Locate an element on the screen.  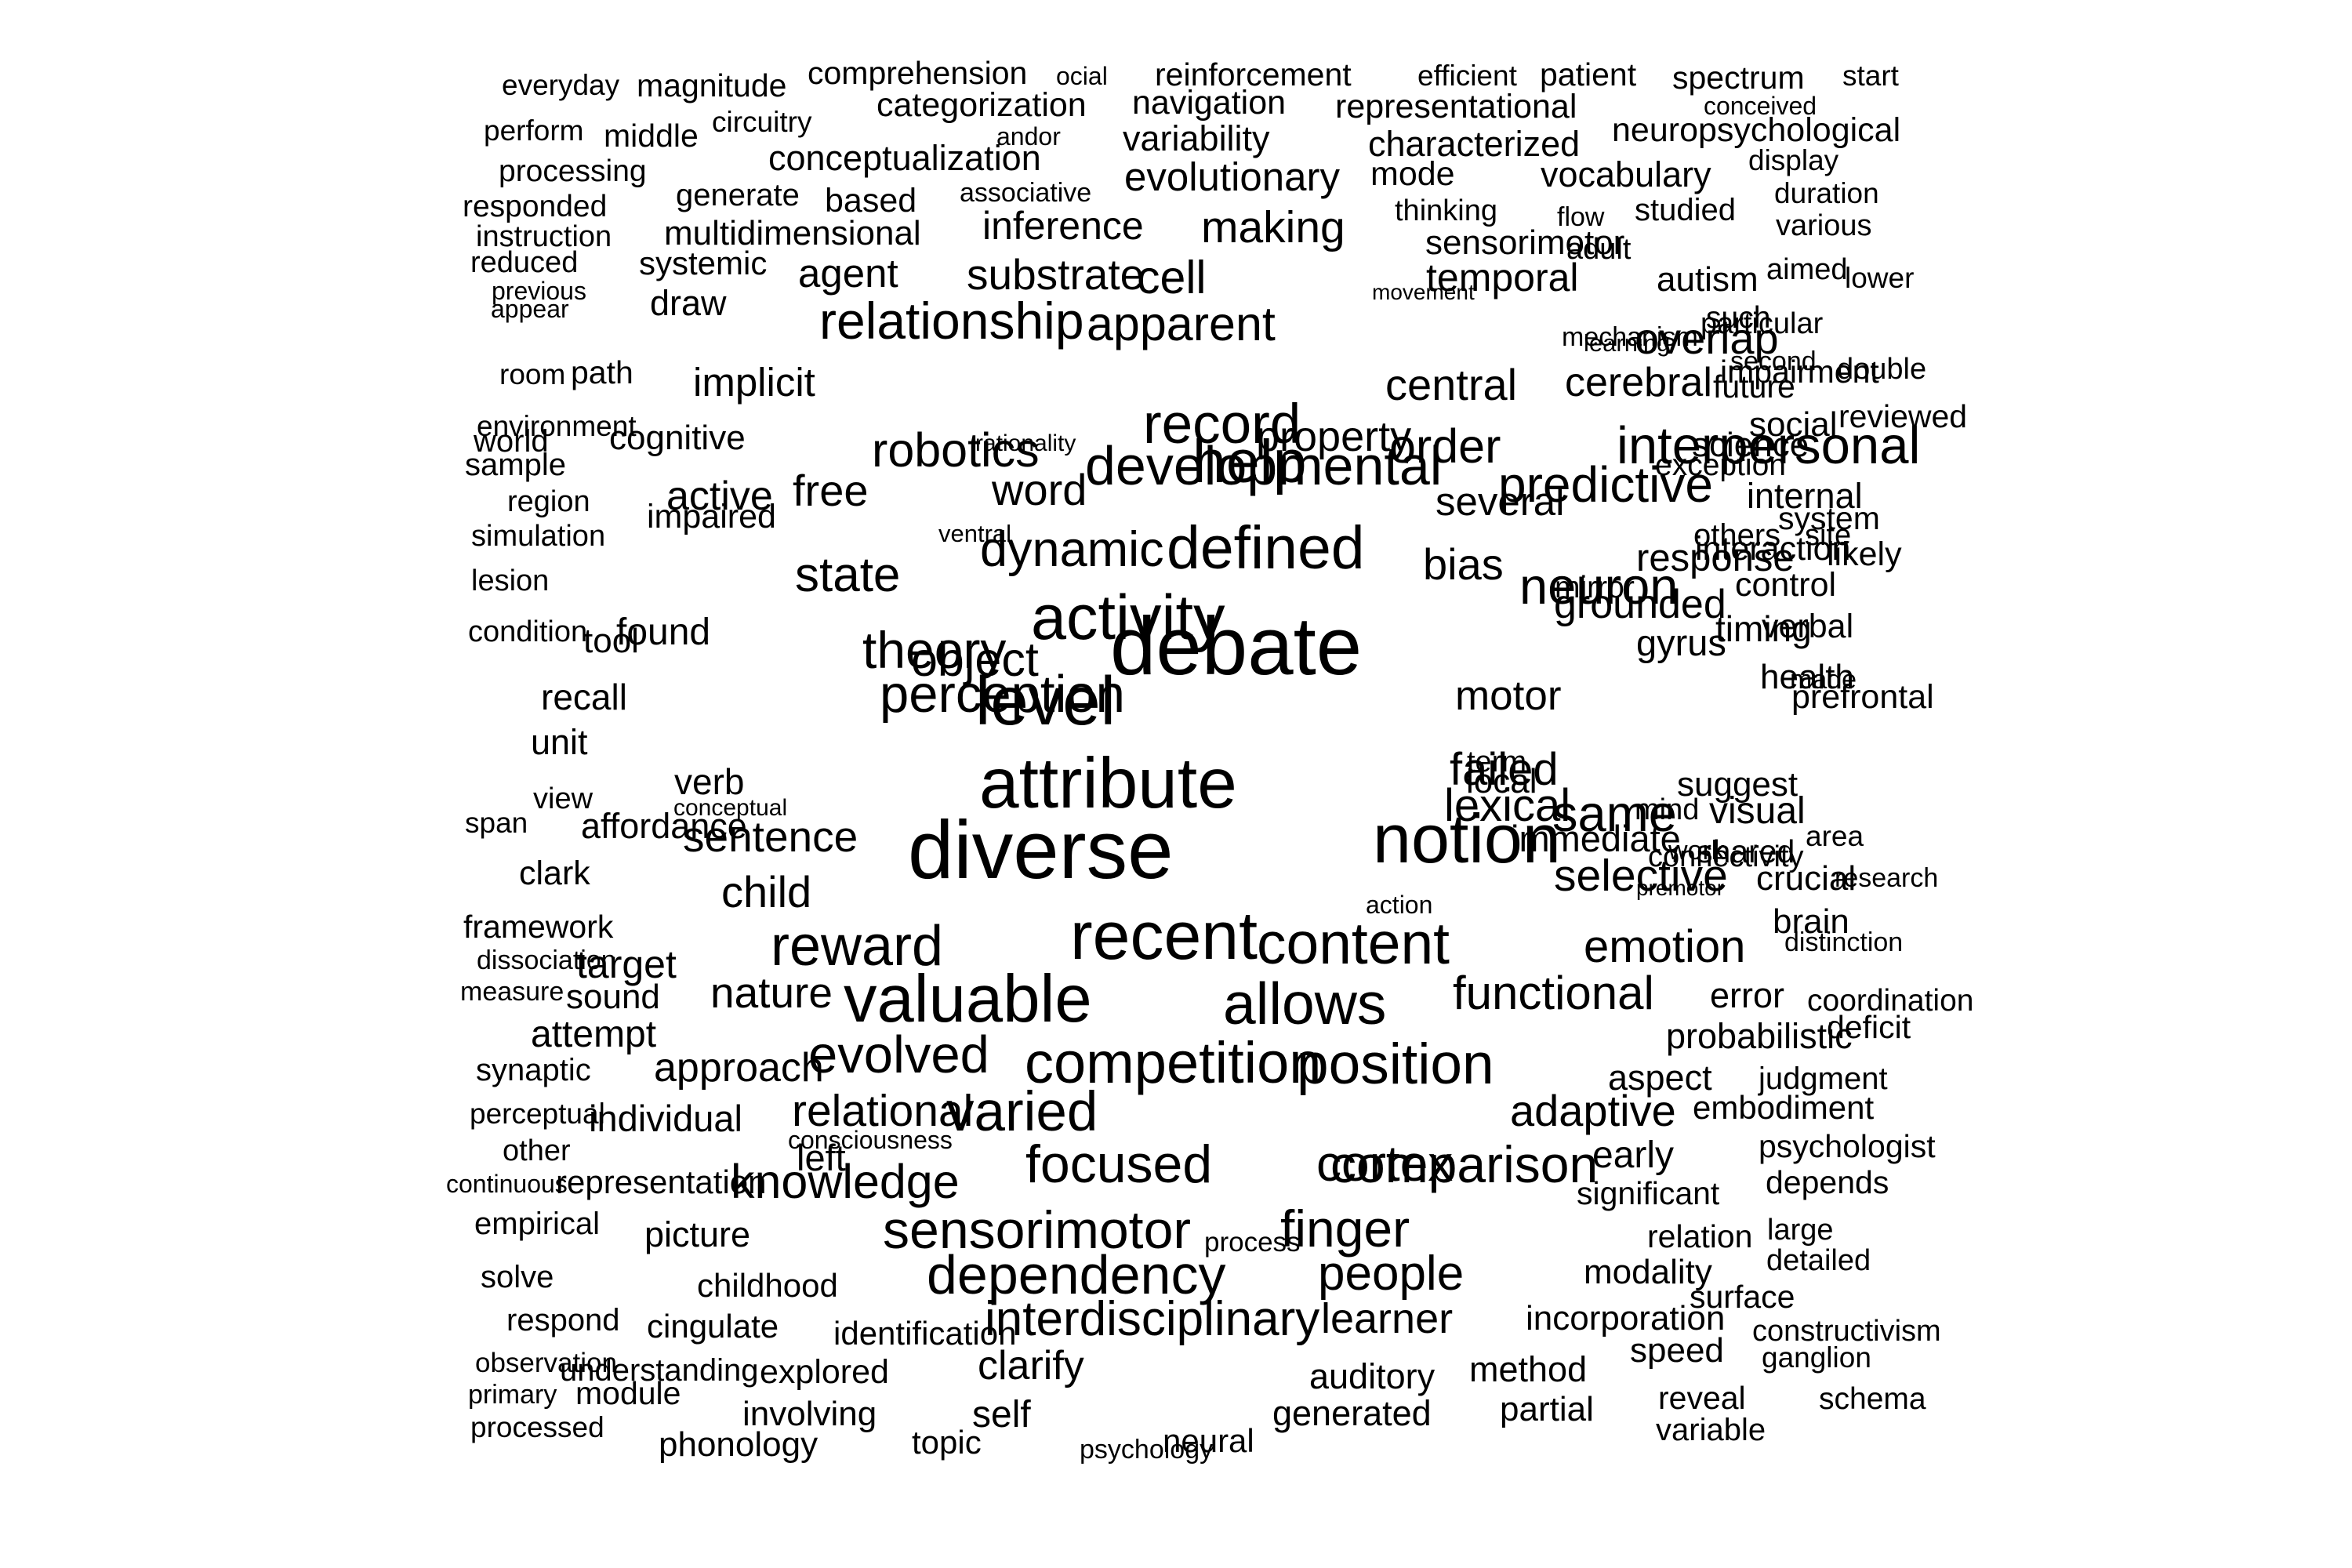
word-prefrontal: prefrontal is located at coordinates (1863, 697).